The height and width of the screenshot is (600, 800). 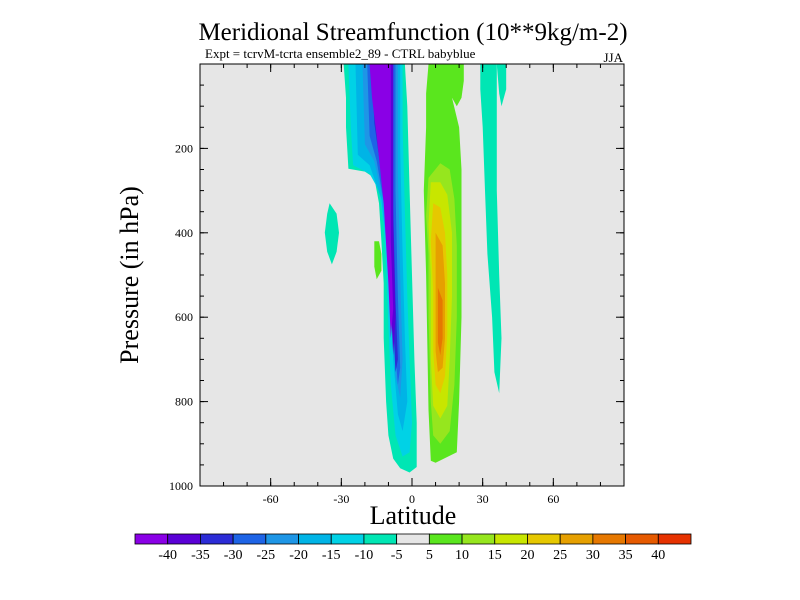 I want to click on colorbar-label: -15, so click(x=331, y=555).